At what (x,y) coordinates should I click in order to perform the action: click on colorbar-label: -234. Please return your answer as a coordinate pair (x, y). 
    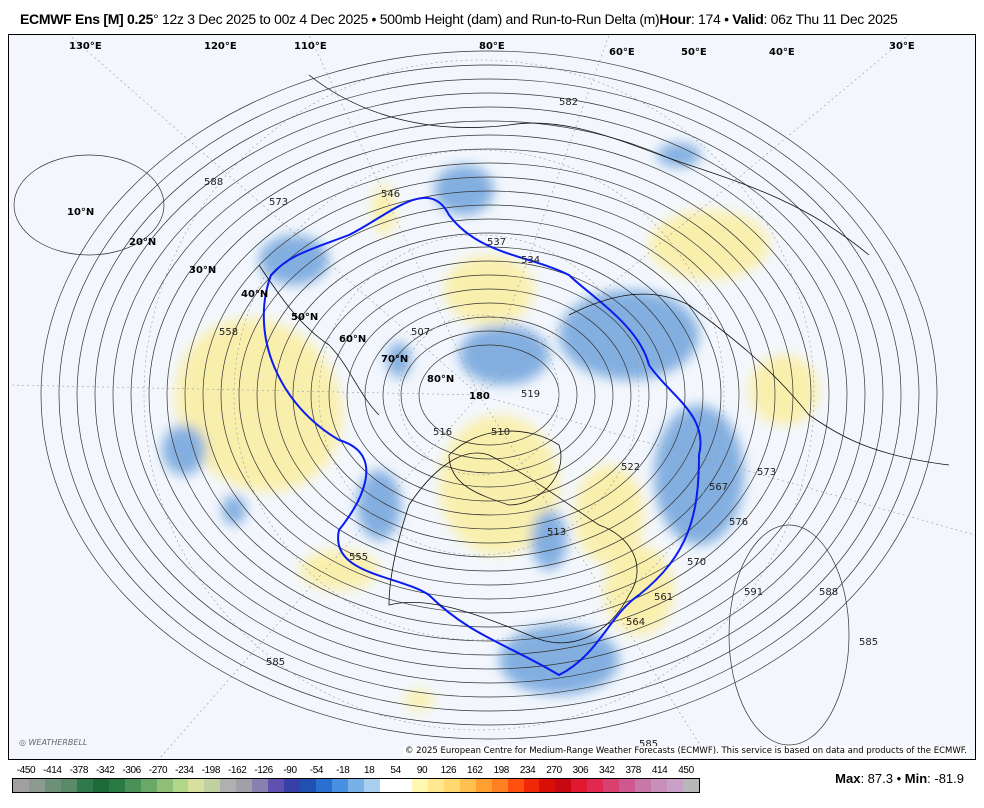
    Looking at the image, I should click on (184, 770).